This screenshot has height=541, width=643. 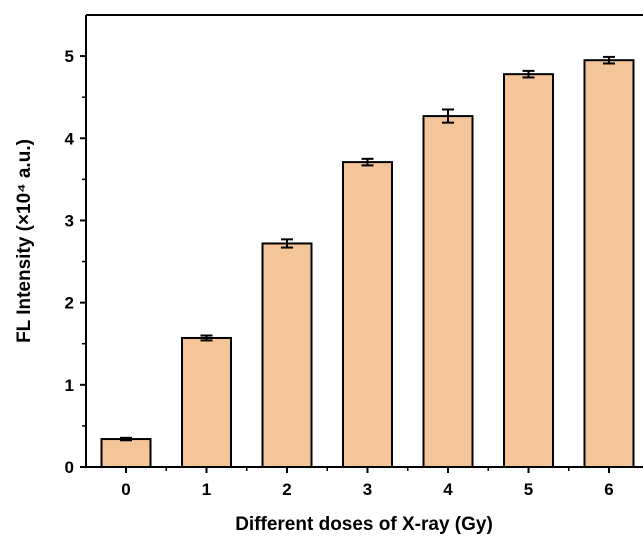 What do you see at coordinates (69, 467) in the screenshot?
I see `y-tick-label: 0` at bounding box center [69, 467].